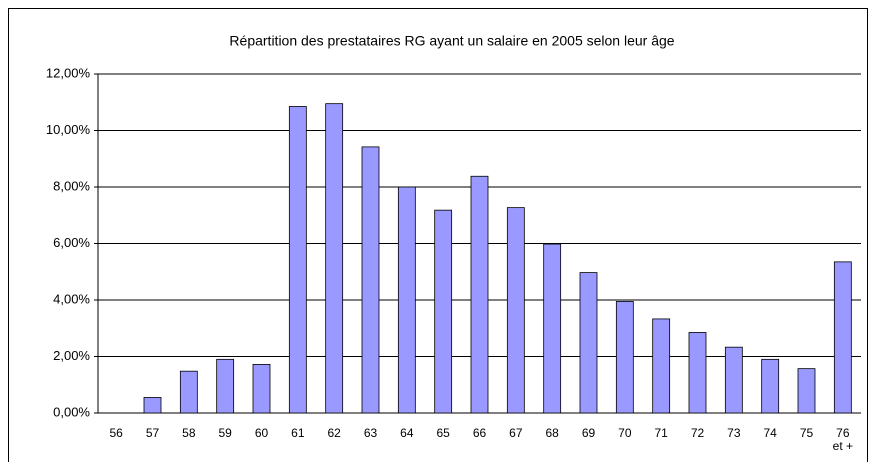  What do you see at coordinates (189, 433) in the screenshot?
I see `x-tick-label: 58` at bounding box center [189, 433].